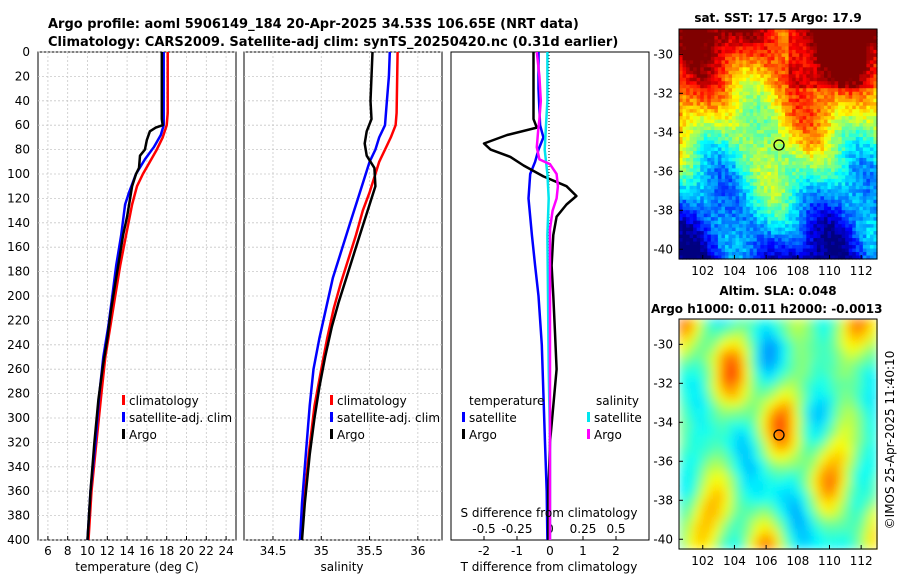 The image size is (900, 580). What do you see at coordinates (663, 171) in the screenshot?
I see `map-y-tick-label: -36` at bounding box center [663, 171].